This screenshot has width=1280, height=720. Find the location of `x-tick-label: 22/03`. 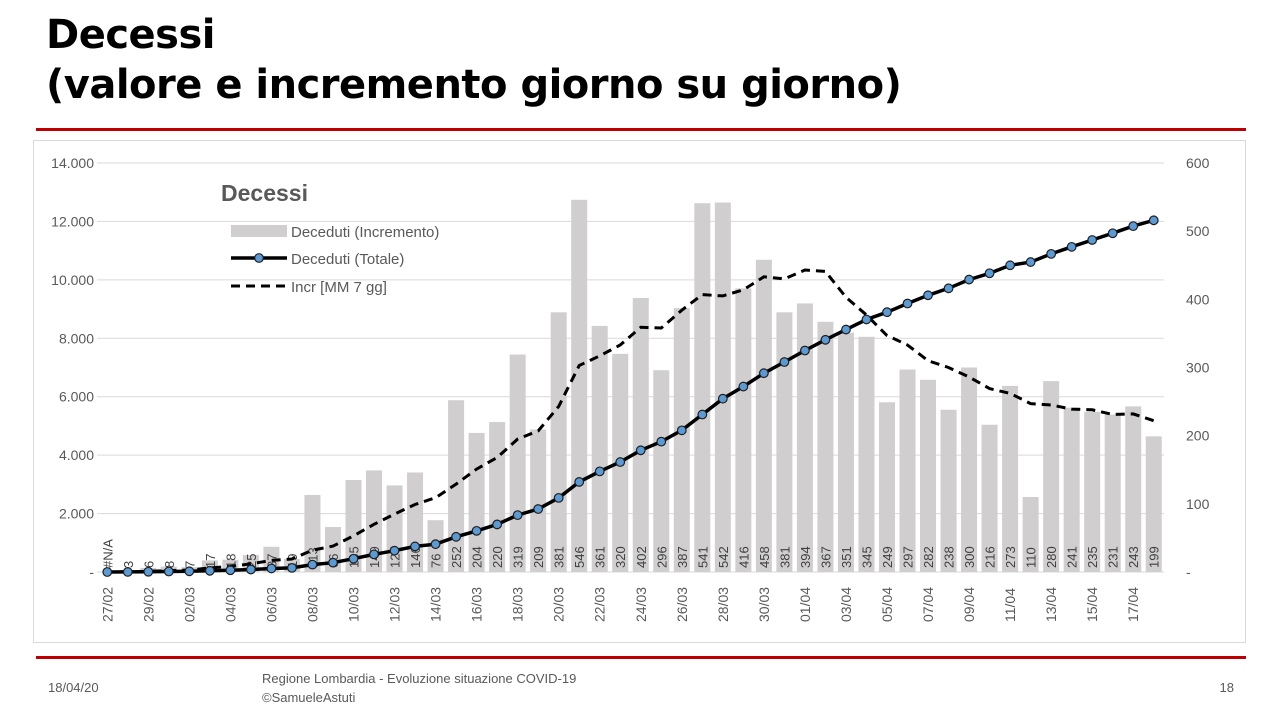

x-tick-label: 22/03 is located at coordinates (600, 604).